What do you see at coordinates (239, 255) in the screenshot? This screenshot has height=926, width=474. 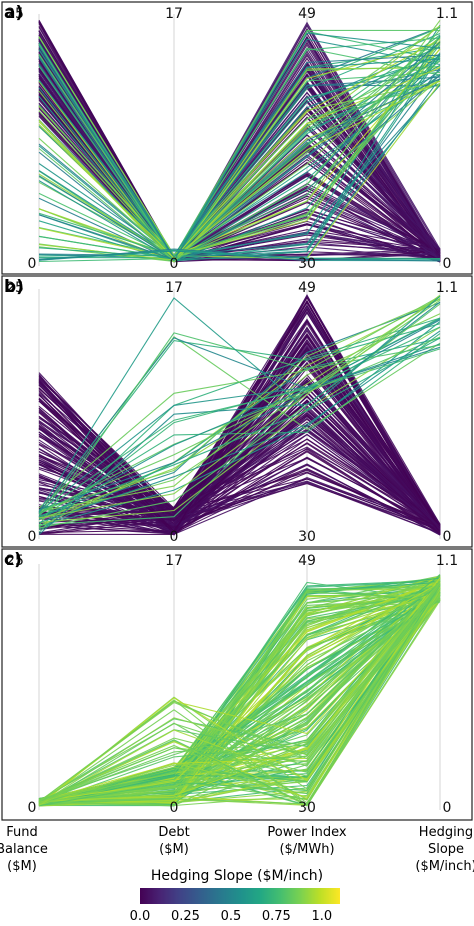 I see `series-line-g3` at bounding box center [239, 255].